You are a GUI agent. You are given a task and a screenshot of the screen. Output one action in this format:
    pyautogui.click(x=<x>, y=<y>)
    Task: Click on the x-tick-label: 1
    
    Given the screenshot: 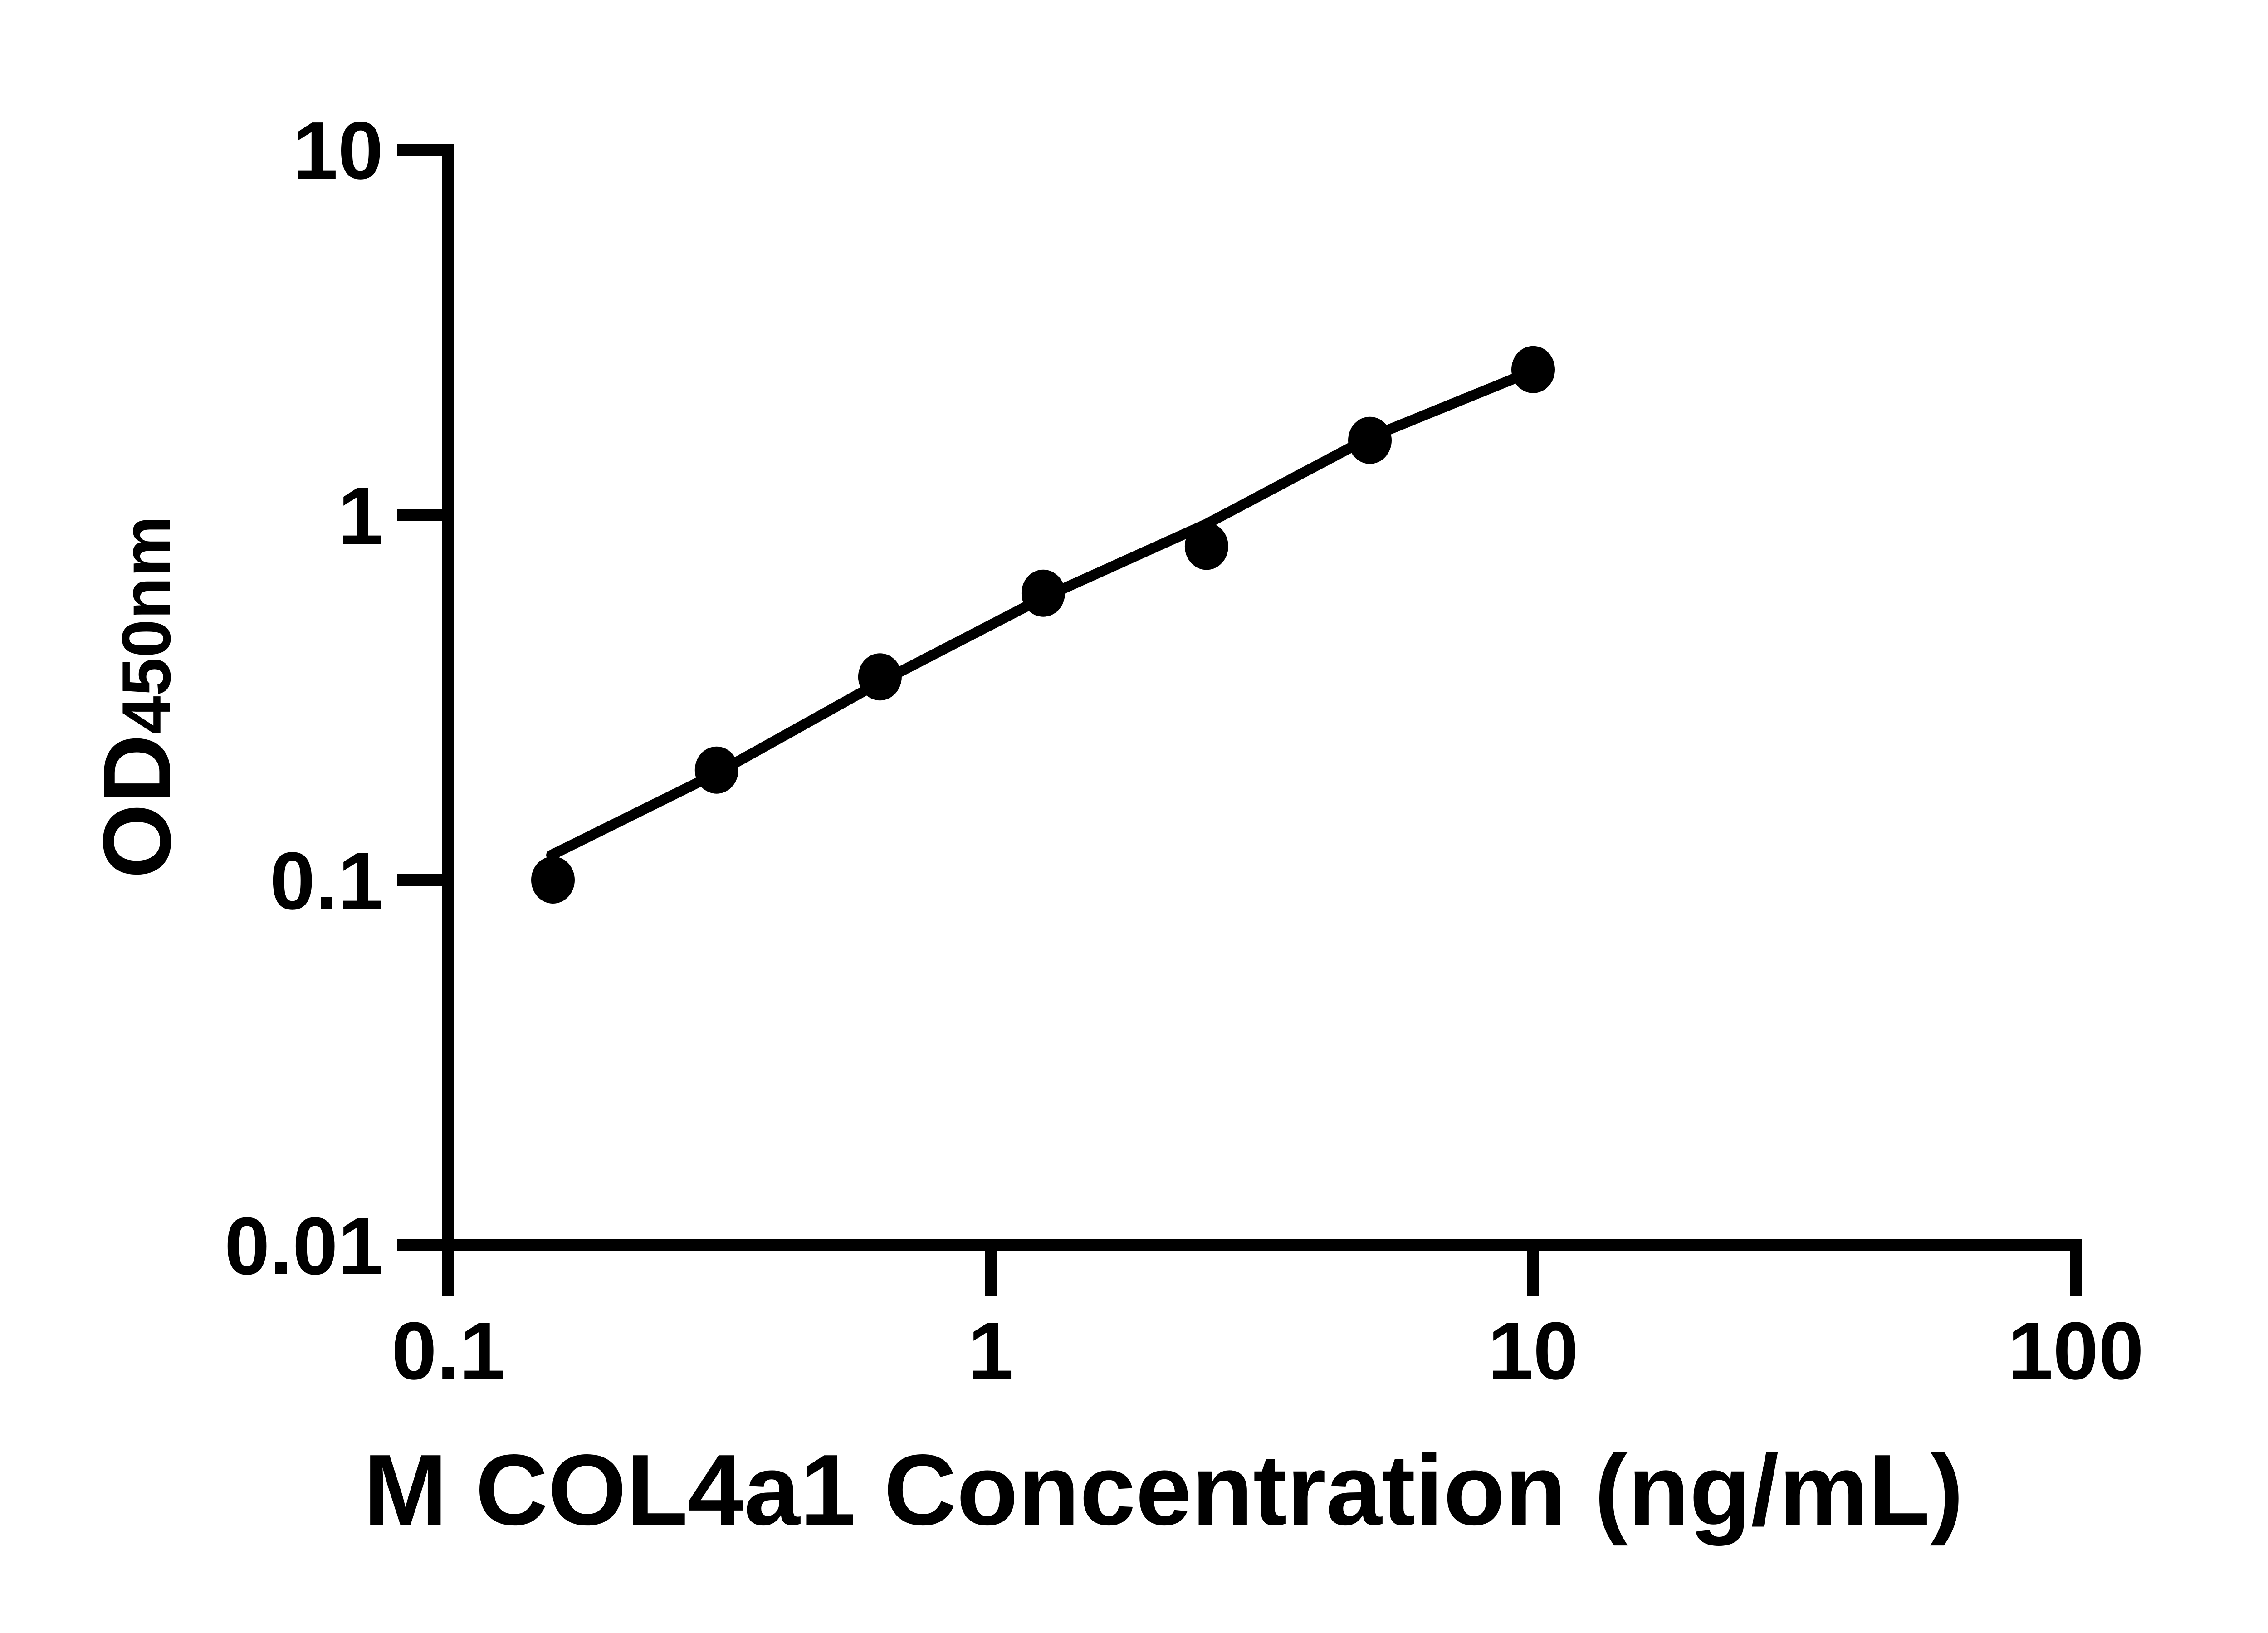 What is the action you would take?
    pyautogui.click(x=990, y=1351)
    